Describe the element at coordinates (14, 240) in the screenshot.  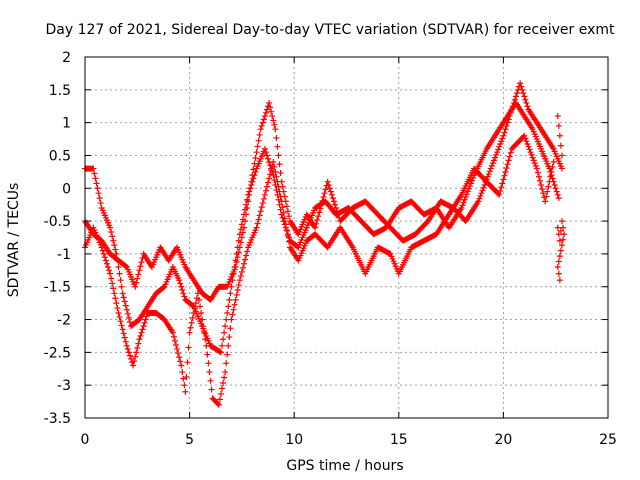
I see `y-axis-label: SDTVAR / TECUs` at that location.